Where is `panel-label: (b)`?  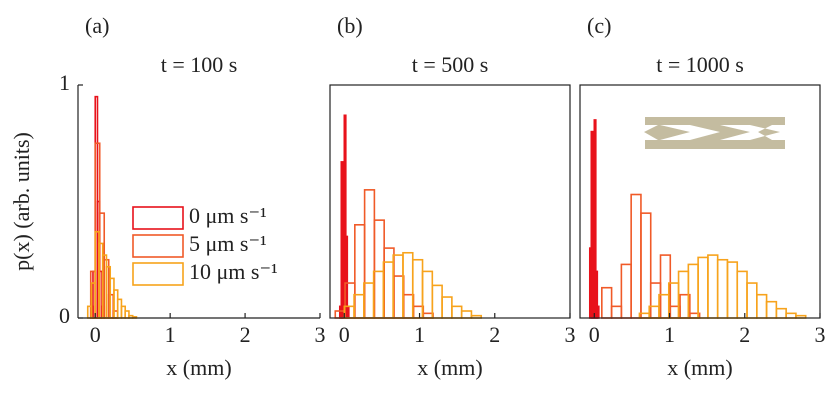
panel-label: (b) is located at coordinates (350, 25).